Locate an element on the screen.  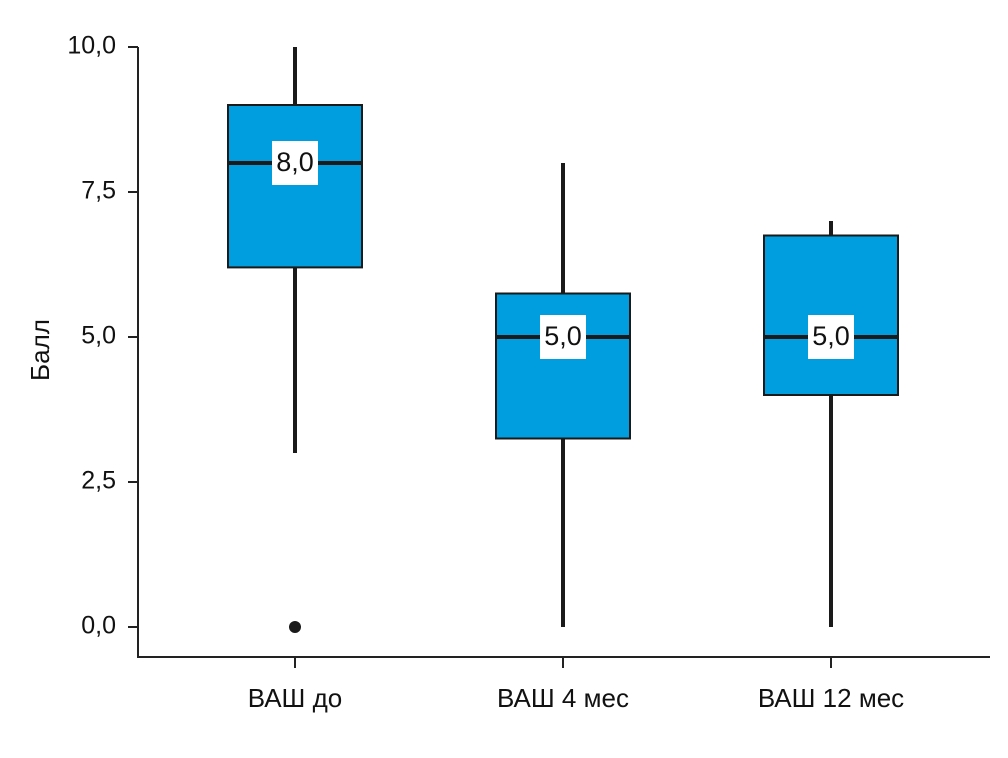
x-tick-label: ВАШ 12 мес is located at coordinates (831, 698).